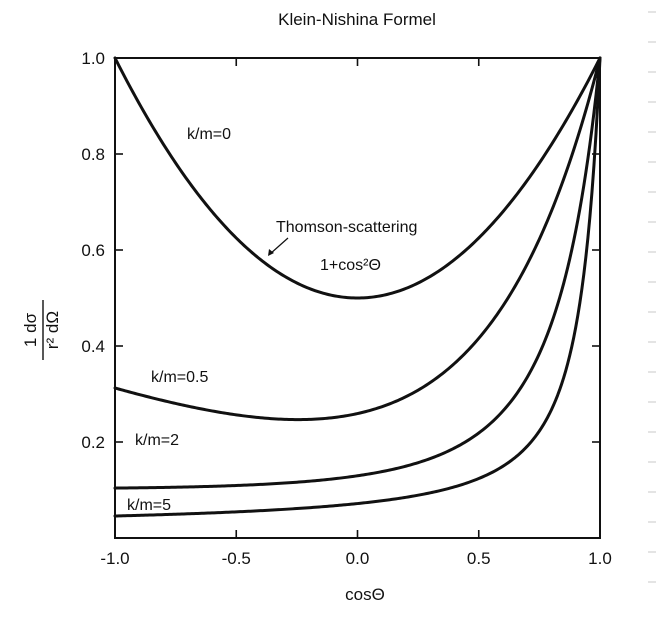 The image size is (656, 618). Describe the element at coordinates (41, 330) in the screenshot. I see `y-axis-title: 1 dσ r² dΩ` at that location.